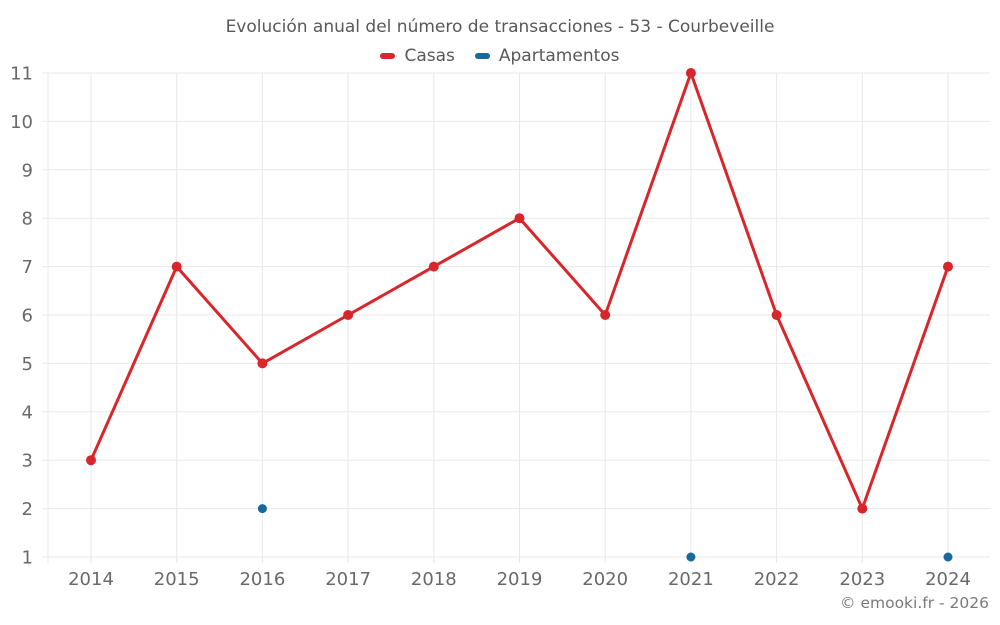 This screenshot has width=1000, height=625. What do you see at coordinates (429, 56) in the screenshot?
I see `legend-label-casas: Casas` at bounding box center [429, 56].